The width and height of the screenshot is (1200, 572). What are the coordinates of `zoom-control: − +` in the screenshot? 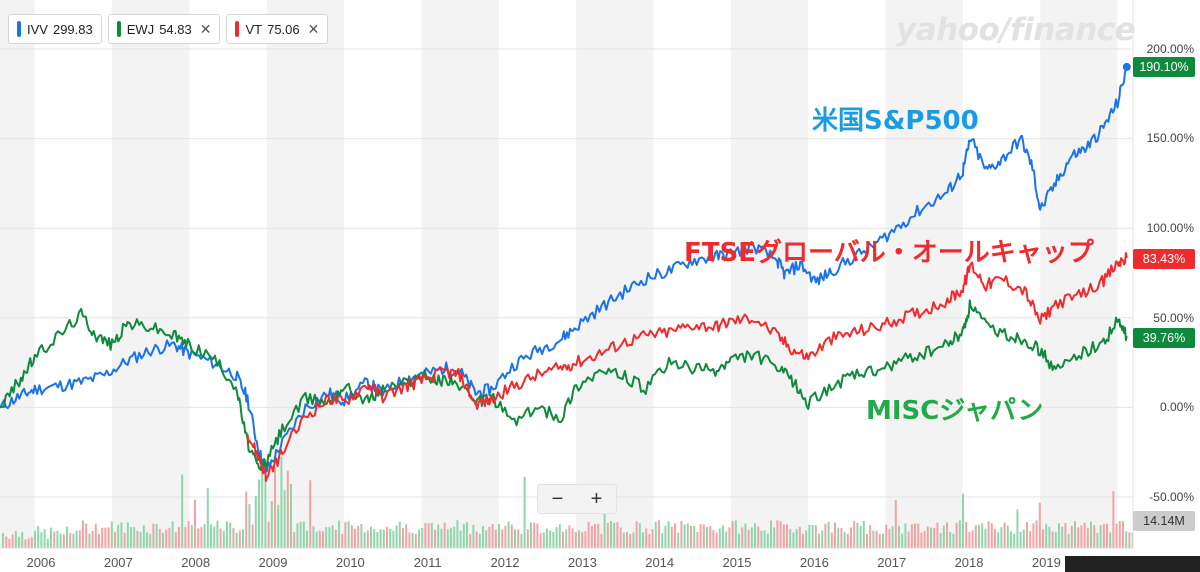 It's located at (577, 499).